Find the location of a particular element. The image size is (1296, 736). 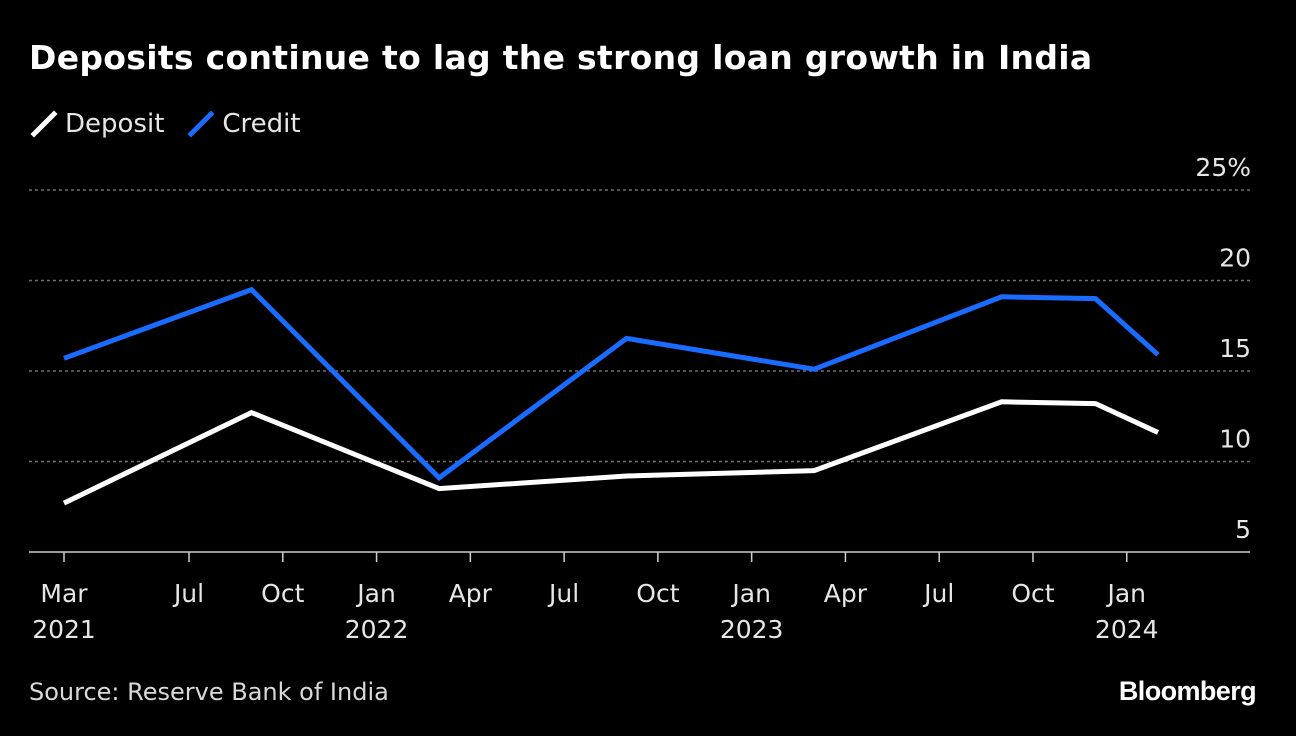

bloomberg-logo: Bloomberg is located at coordinates (1187, 691).